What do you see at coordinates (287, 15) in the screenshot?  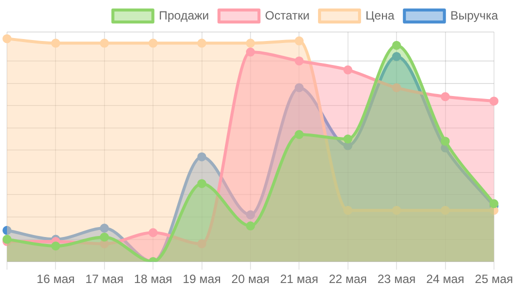 I see `legend-label: Остатки` at bounding box center [287, 15].